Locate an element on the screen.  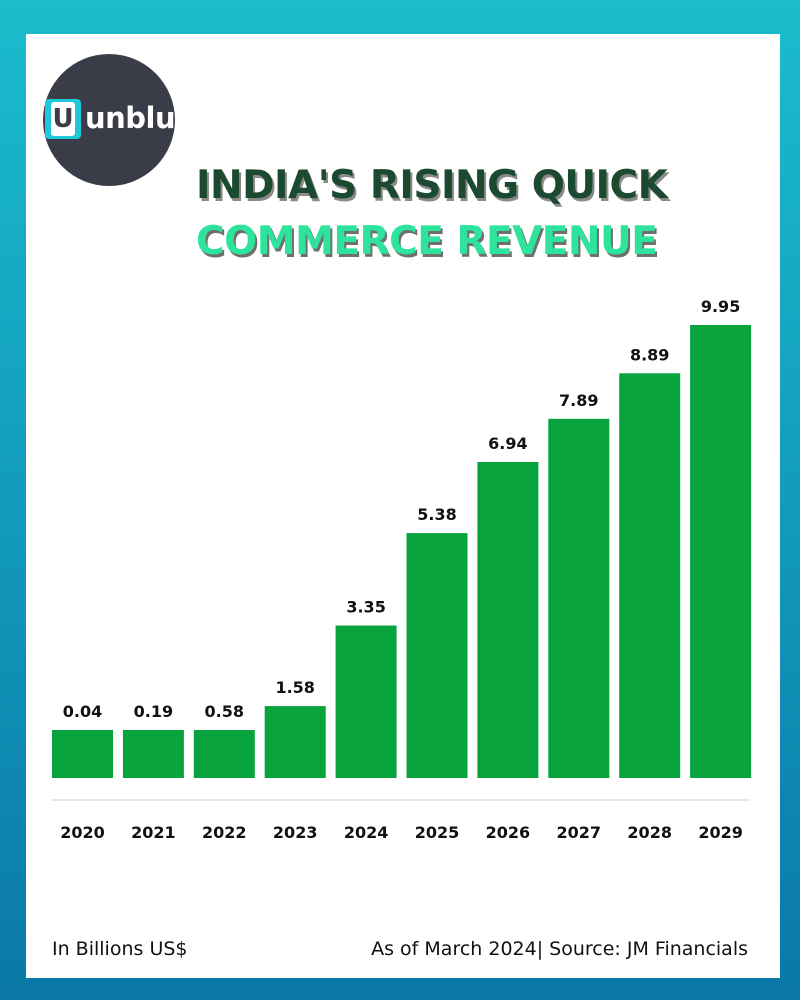
bar-2021 is located at coordinates (153, 754).